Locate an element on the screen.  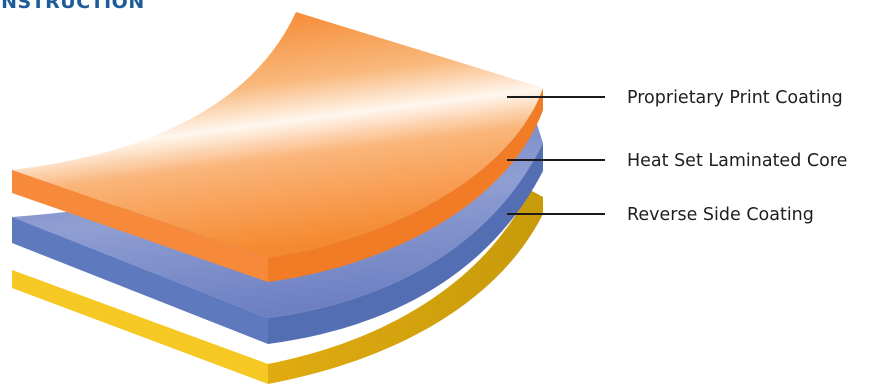
label-heat-set-laminated-core: Heat Set Laminated Core is located at coordinates (737, 161).